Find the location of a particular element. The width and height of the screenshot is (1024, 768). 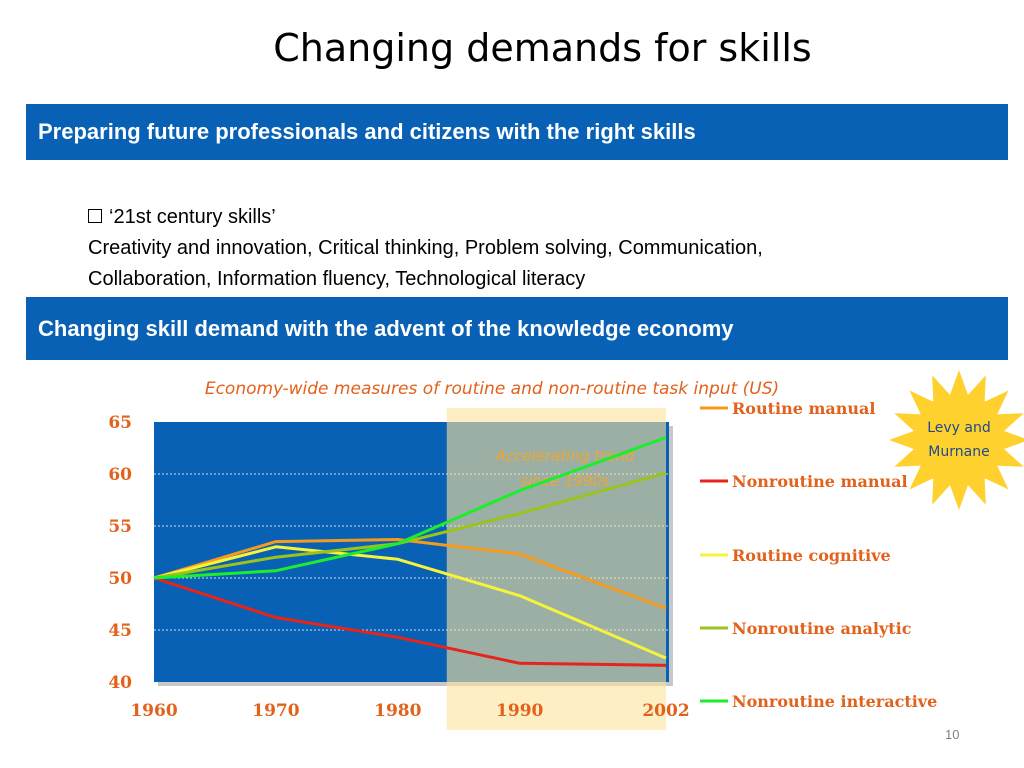

y-tick-label: 50 is located at coordinates (120, 579).